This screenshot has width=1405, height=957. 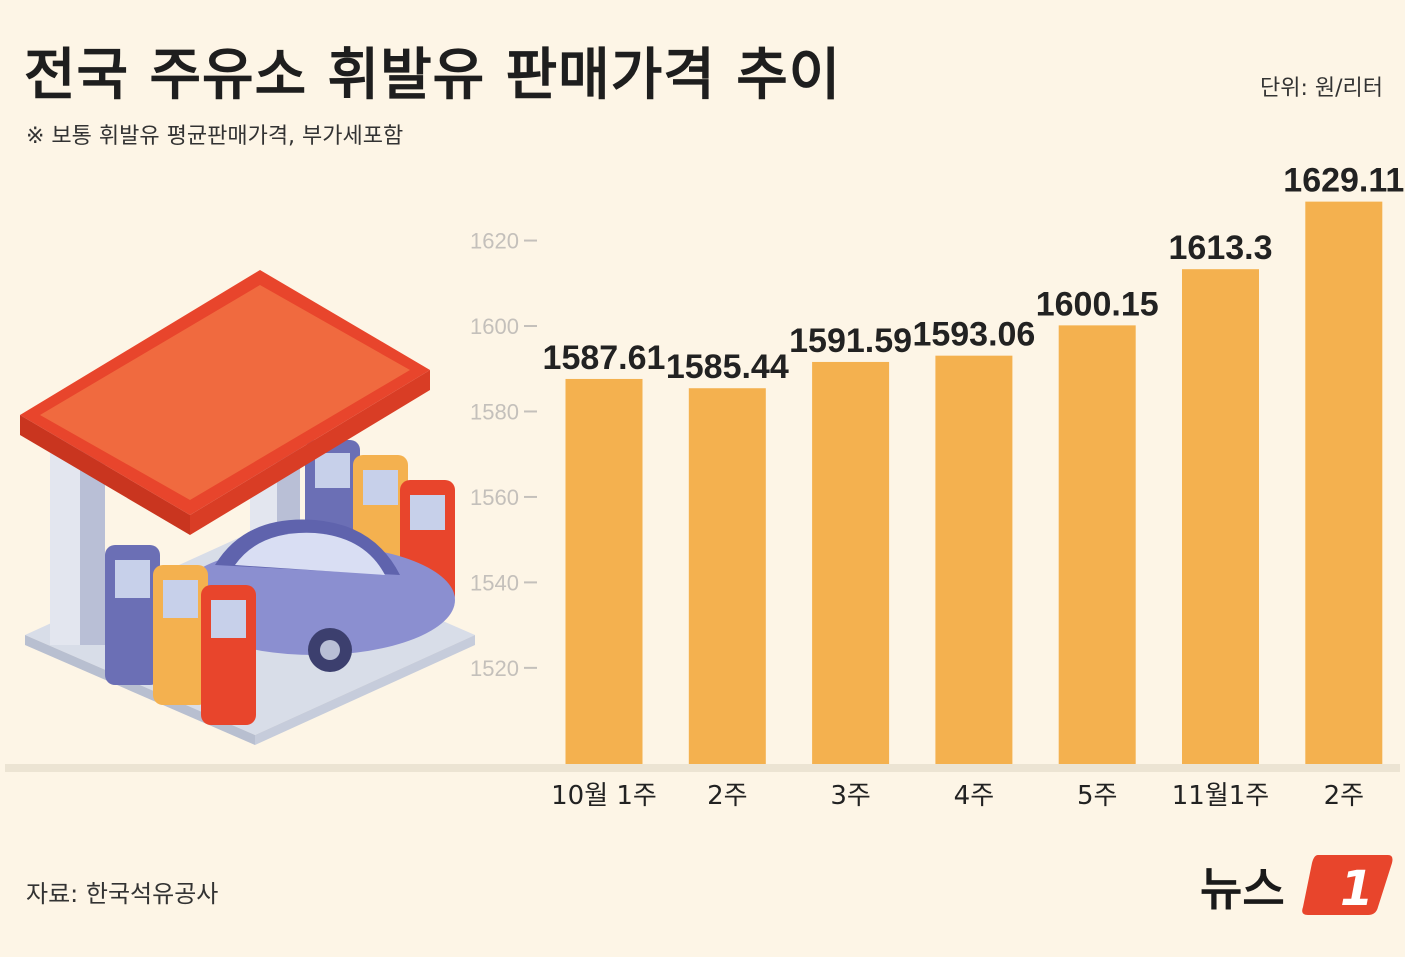 I want to click on news1-logo: 뉴스 1, so click(x=1296, y=886).